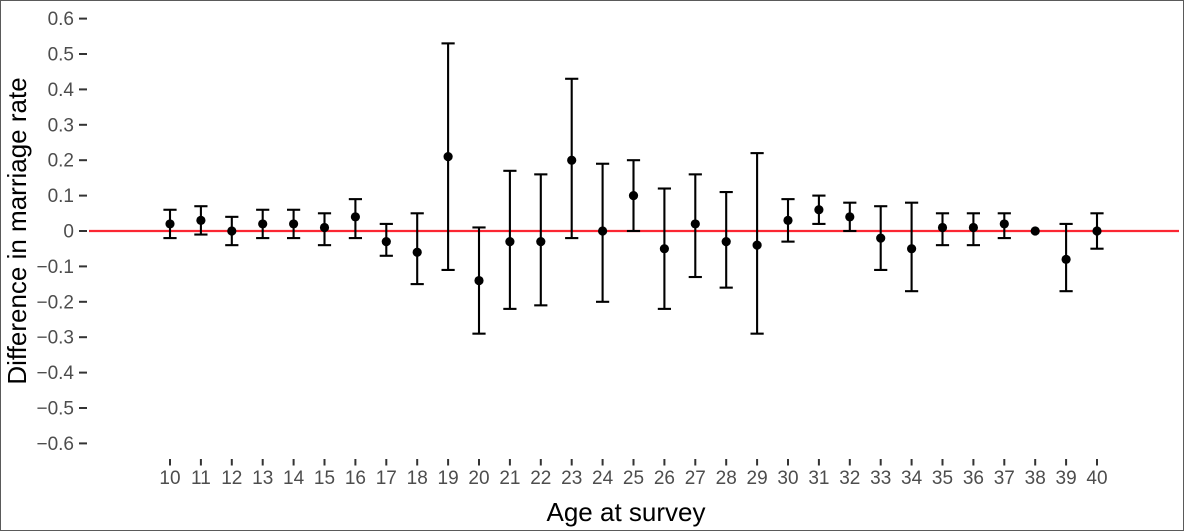 The width and height of the screenshot is (1184, 531). Describe the element at coordinates (633, 478) in the screenshot. I see `x-axis-tick-label: 25` at that location.